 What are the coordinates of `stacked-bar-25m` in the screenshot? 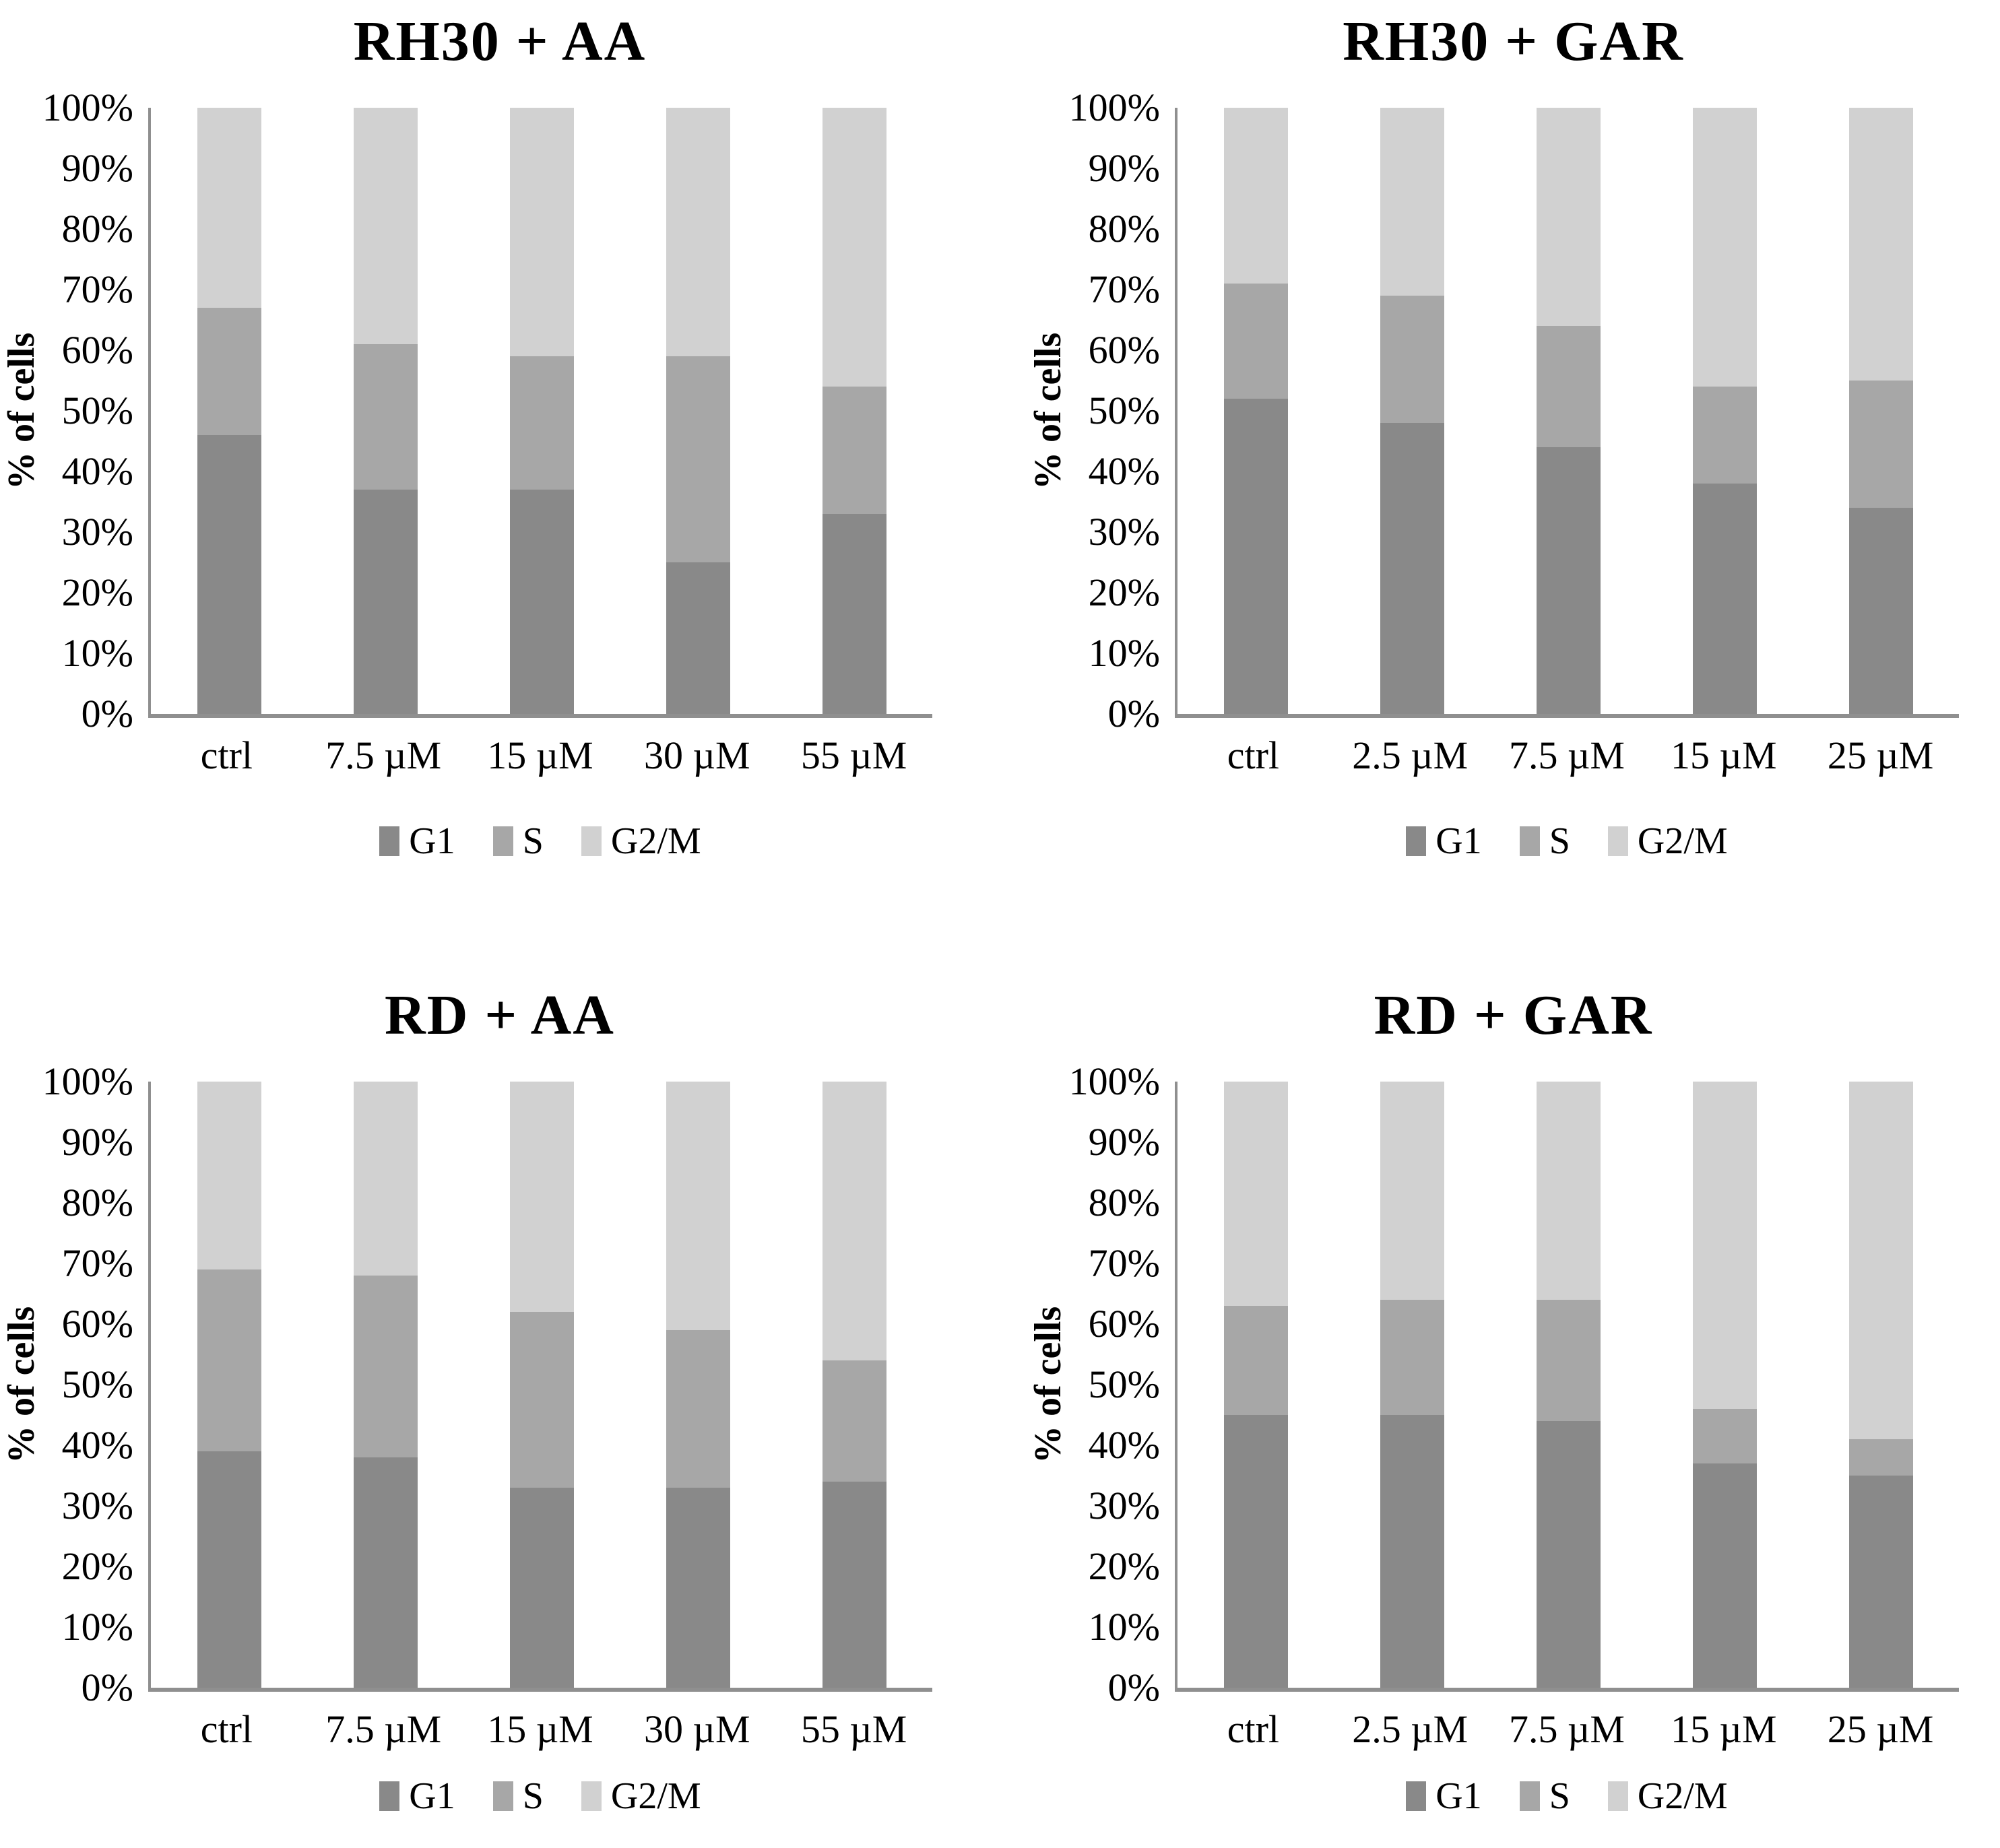 It's located at (1880, 1385).